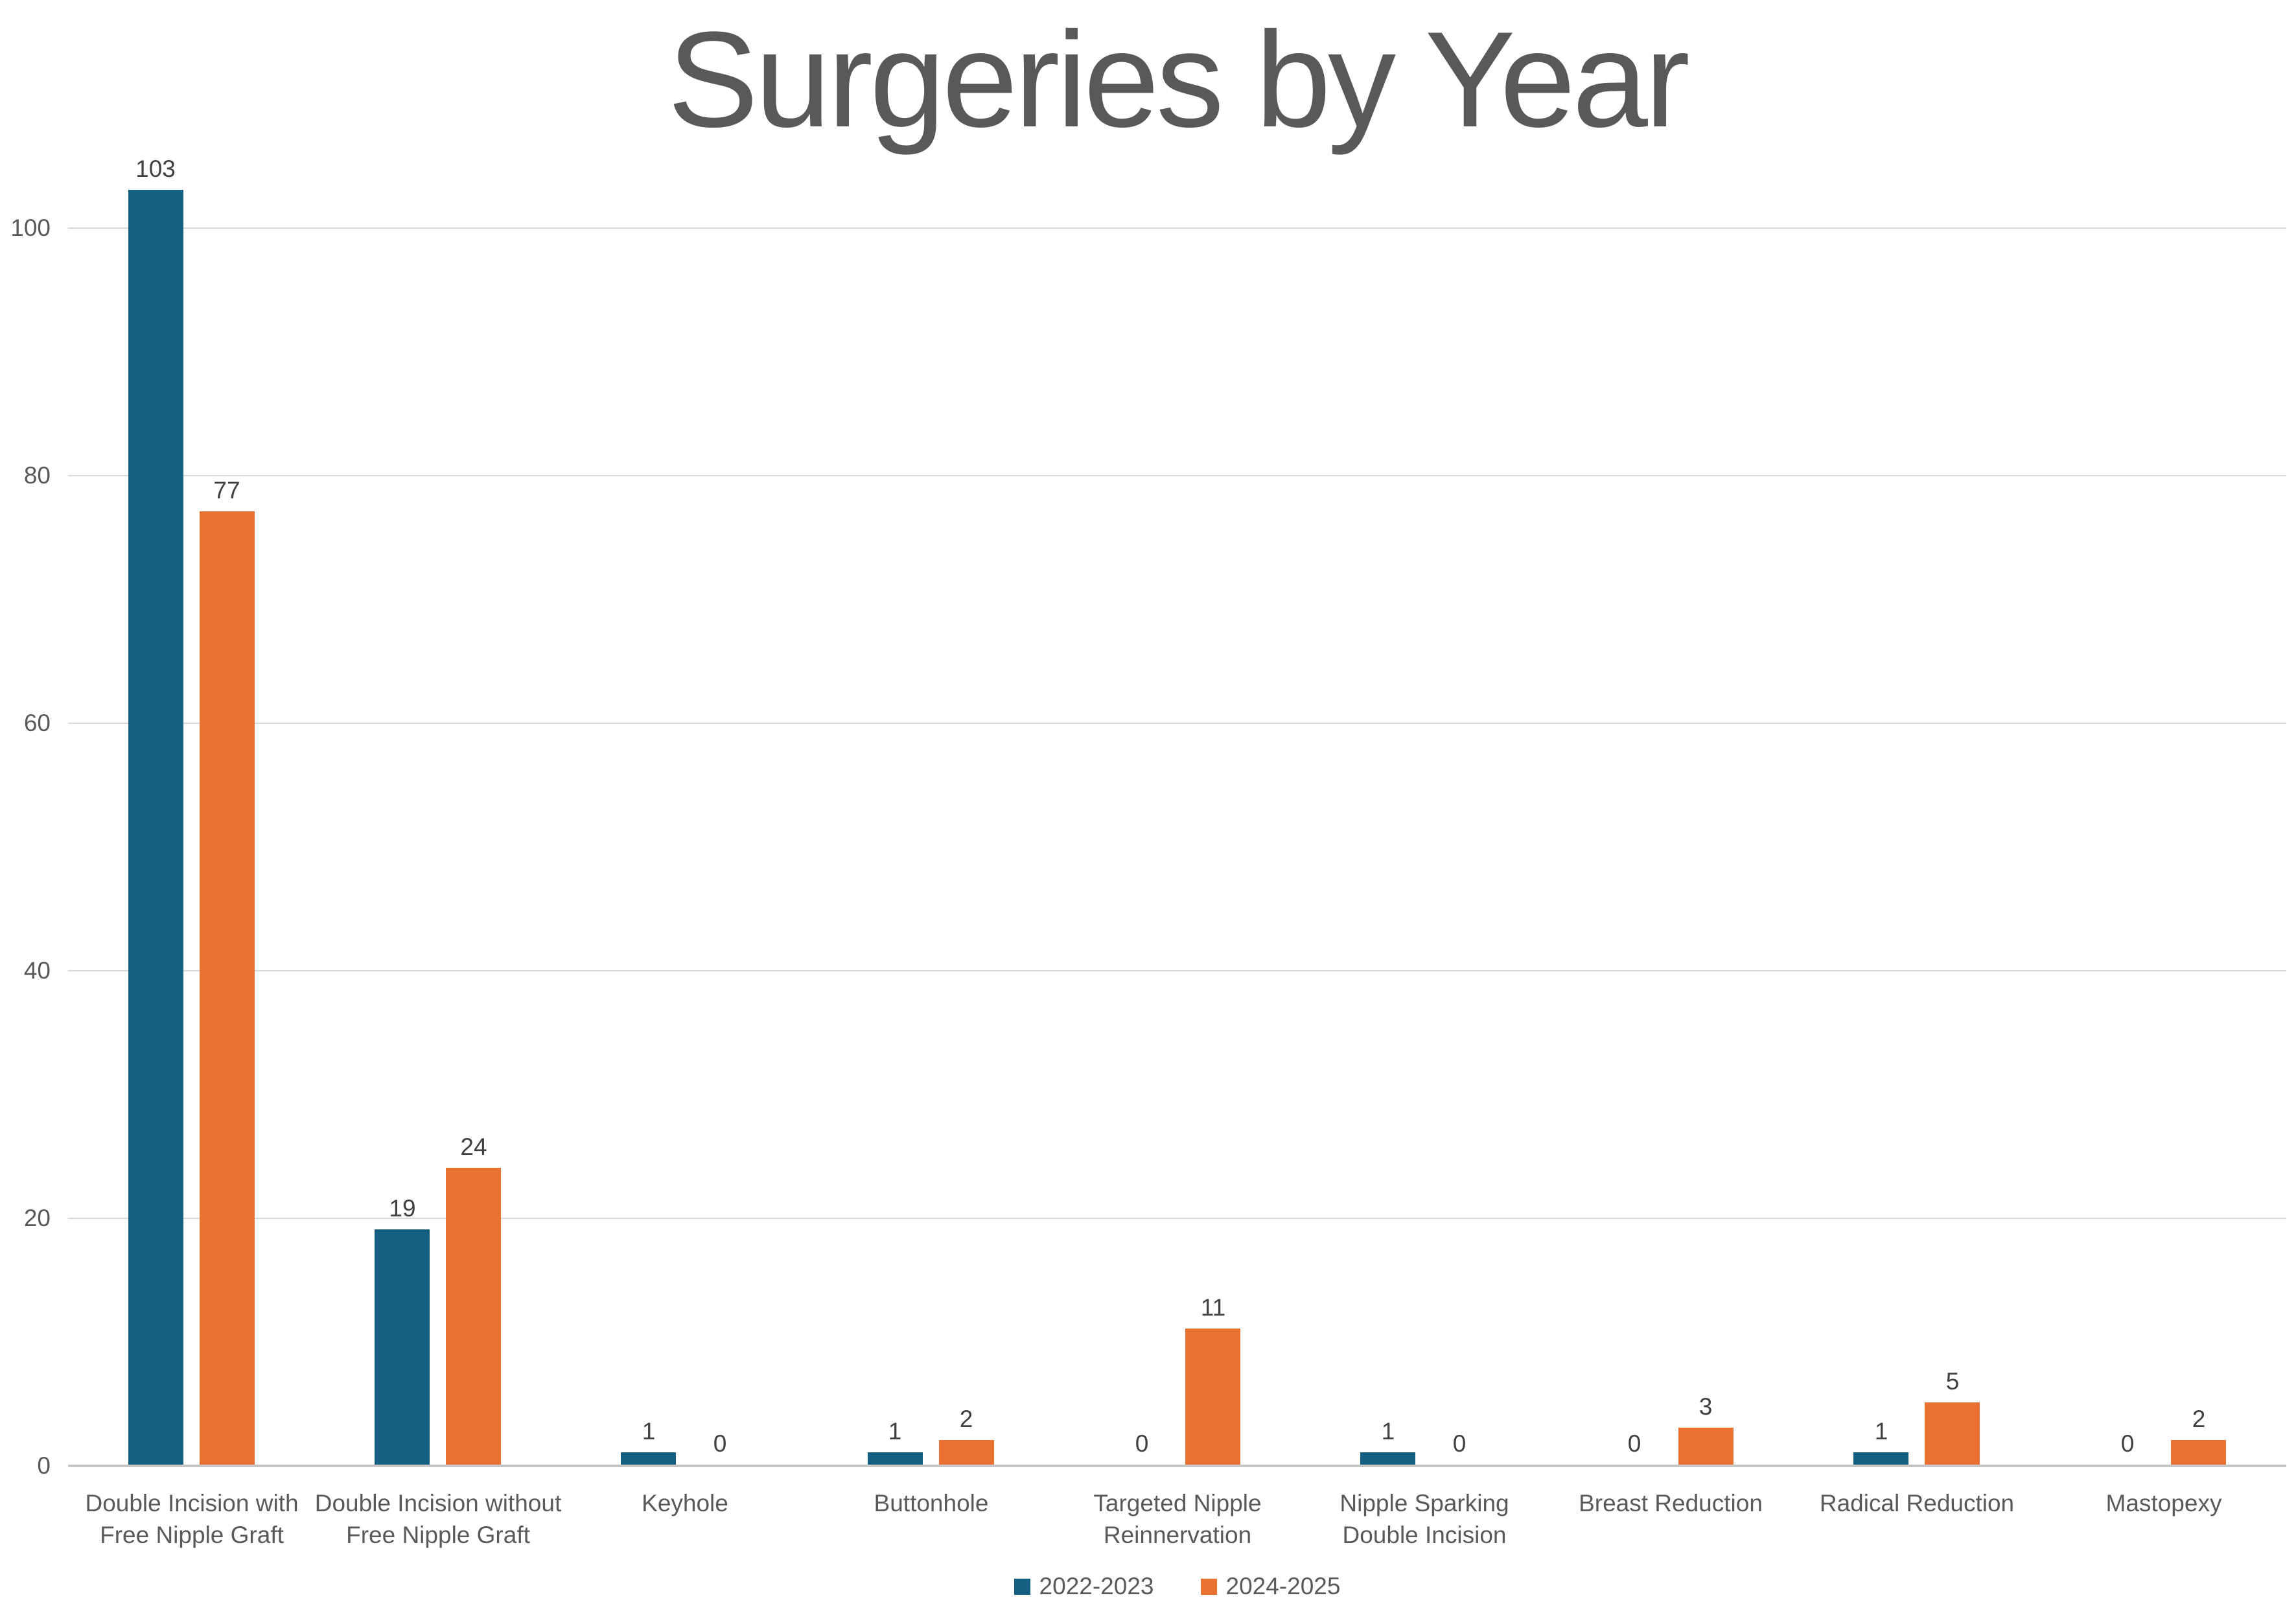 Image resolution: width=2296 pixels, height=1602 pixels. I want to click on y-tick-label: 40, so click(37, 971).